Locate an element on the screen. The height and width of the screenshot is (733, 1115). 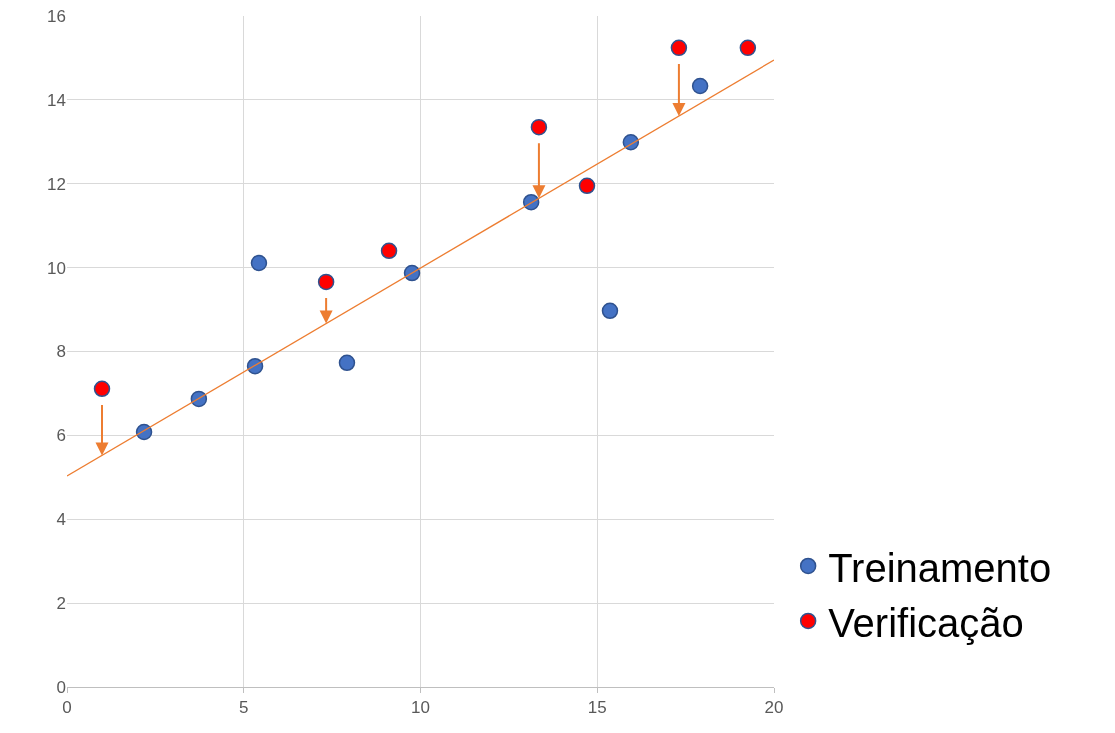
y-tick-label: 8 is located at coordinates (61, 352).